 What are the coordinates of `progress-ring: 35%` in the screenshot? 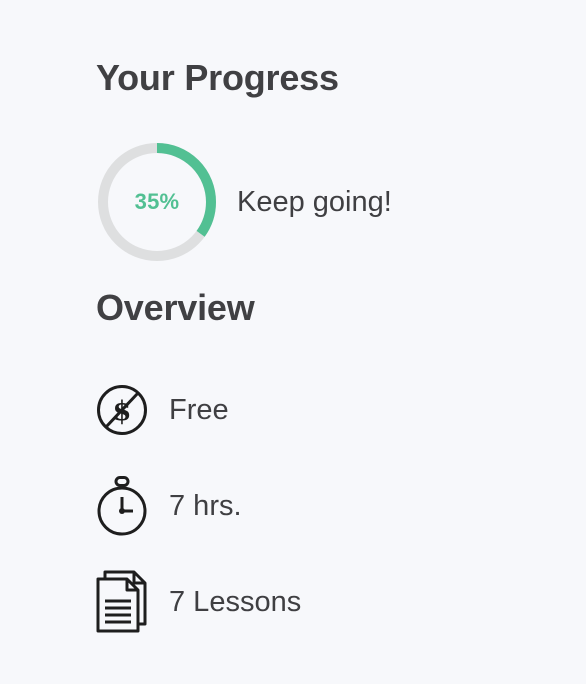 It's located at (157, 202).